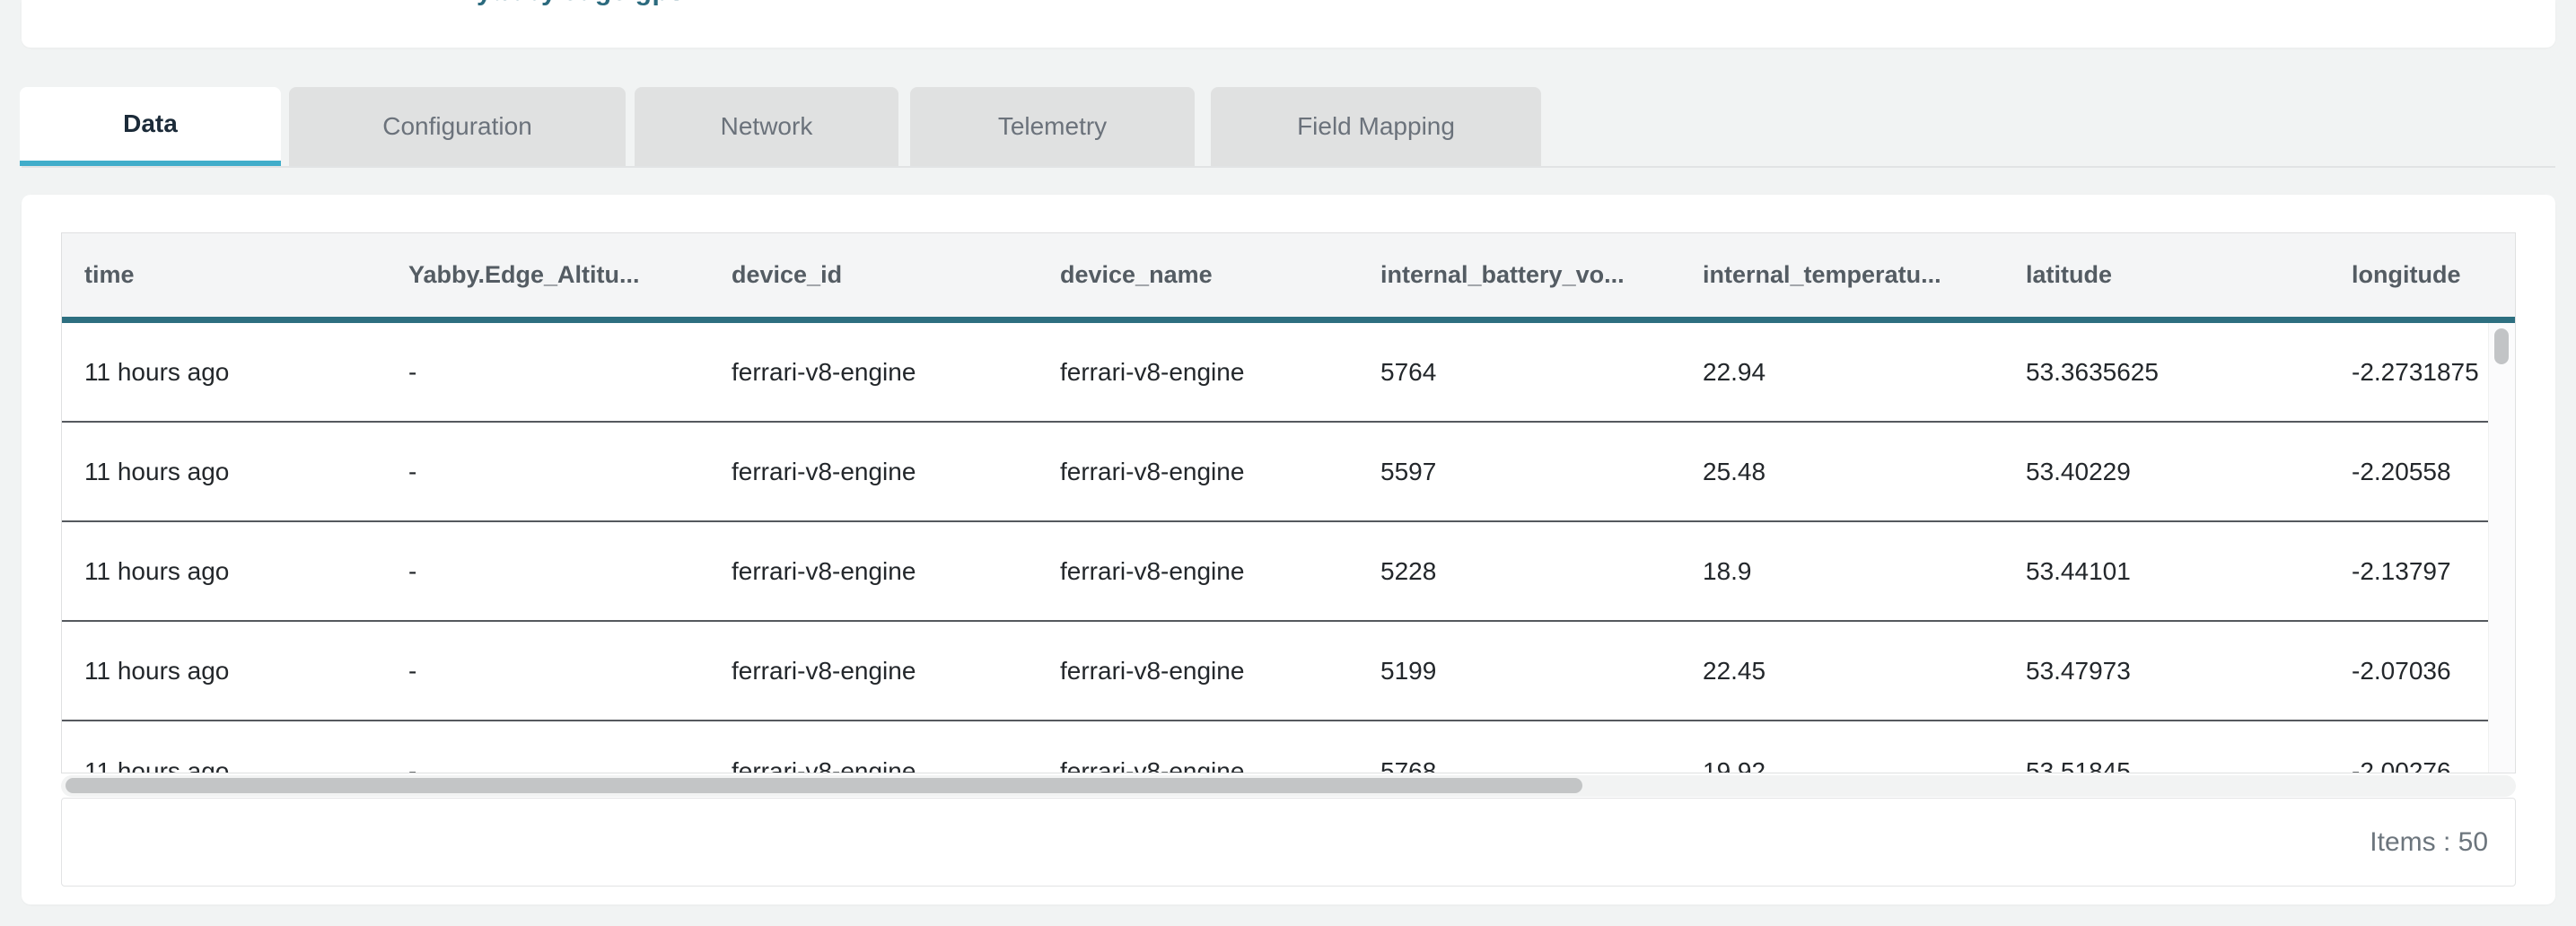  What do you see at coordinates (1288, 167) in the screenshot?
I see `tab-divider` at bounding box center [1288, 167].